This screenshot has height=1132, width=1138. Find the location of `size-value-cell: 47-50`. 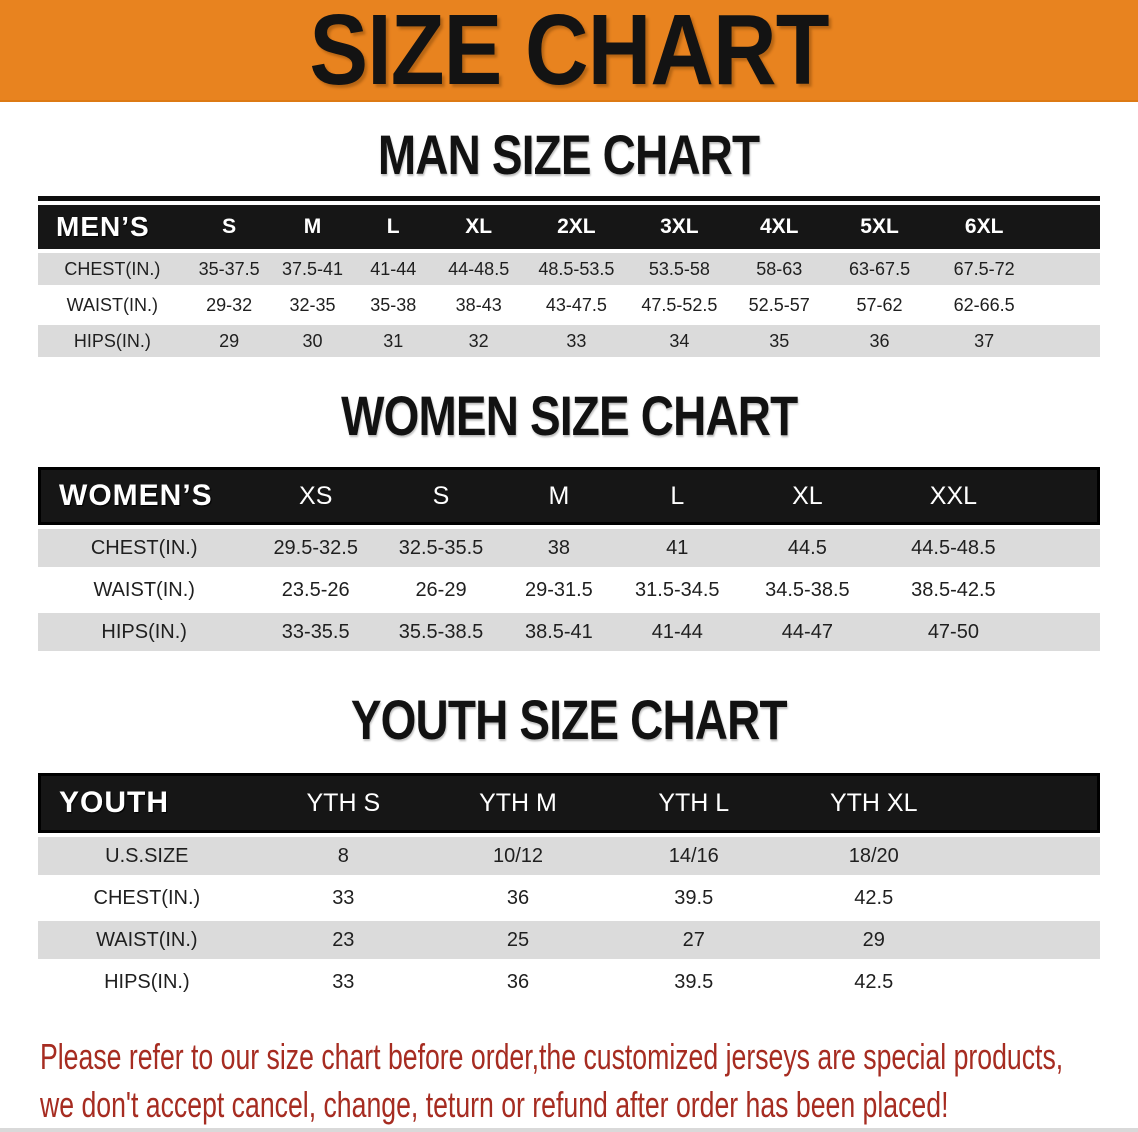

size-value-cell: 47-50 is located at coordinates (953, 632).